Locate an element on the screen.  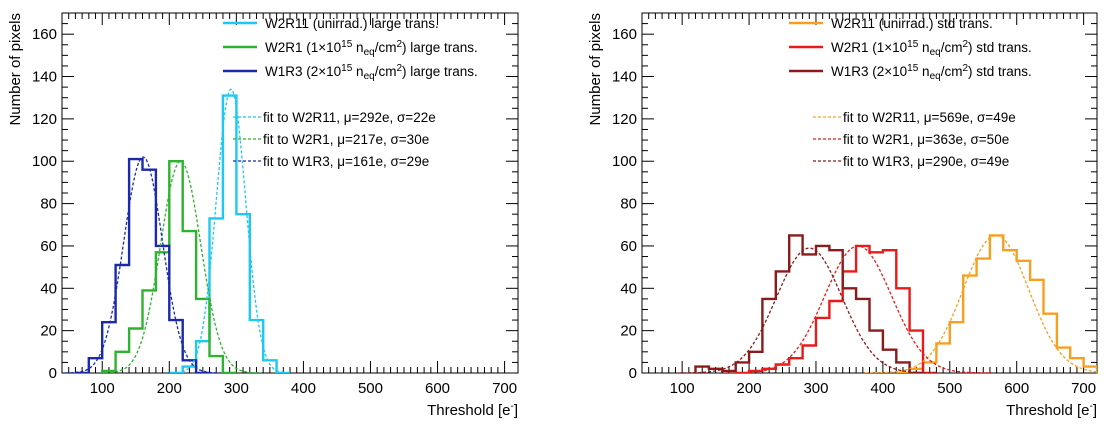
legend-label: W2R1 (1×1015 neq/cm2) std trans. is located at coordinates (931, 48).